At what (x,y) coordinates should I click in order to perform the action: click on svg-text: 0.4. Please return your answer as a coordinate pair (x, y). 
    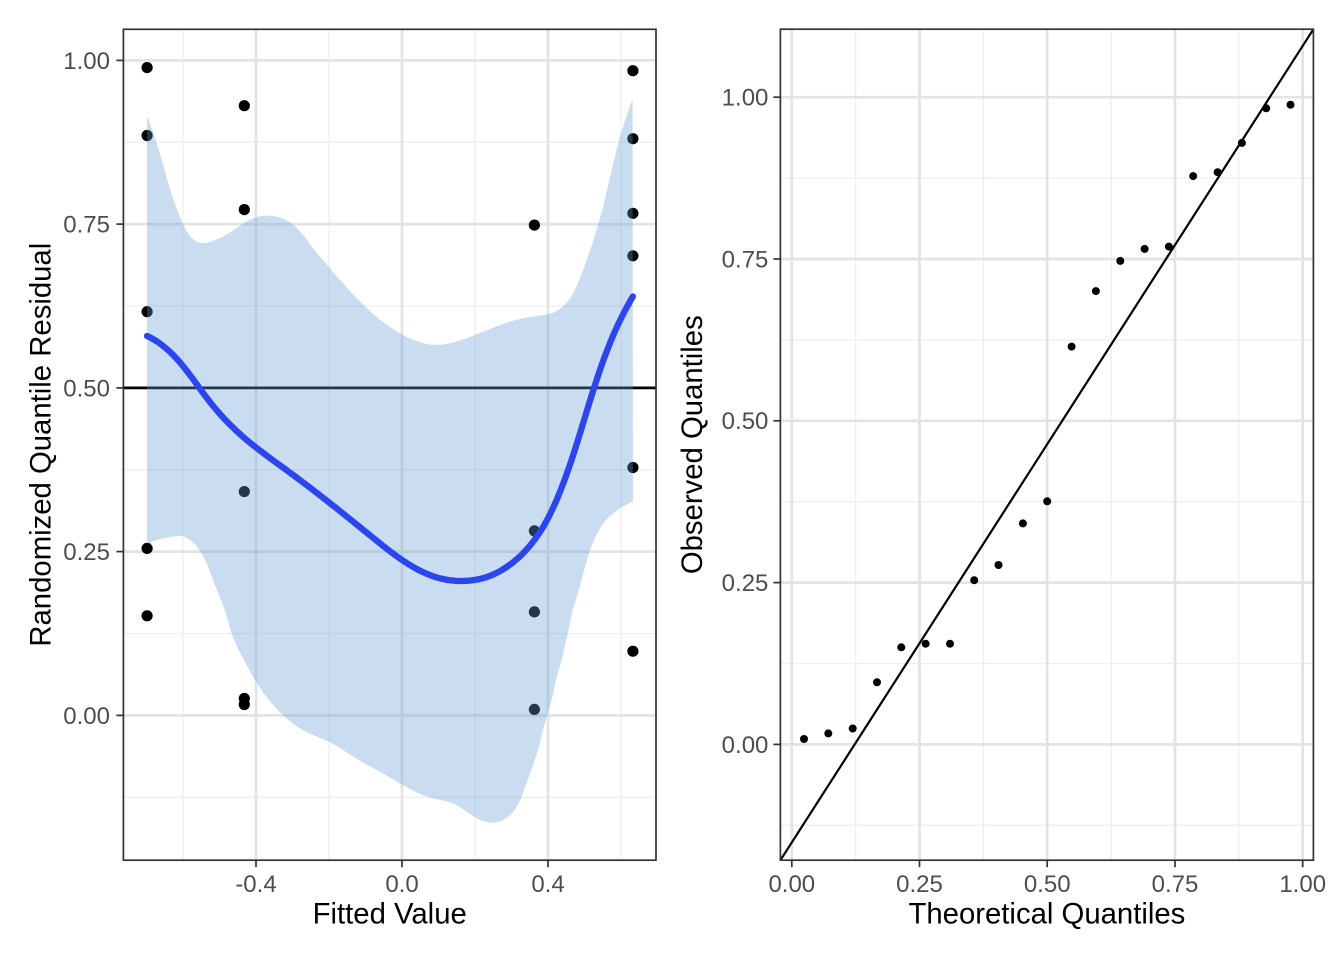
    Looking at the image, I should click on (547, 884).